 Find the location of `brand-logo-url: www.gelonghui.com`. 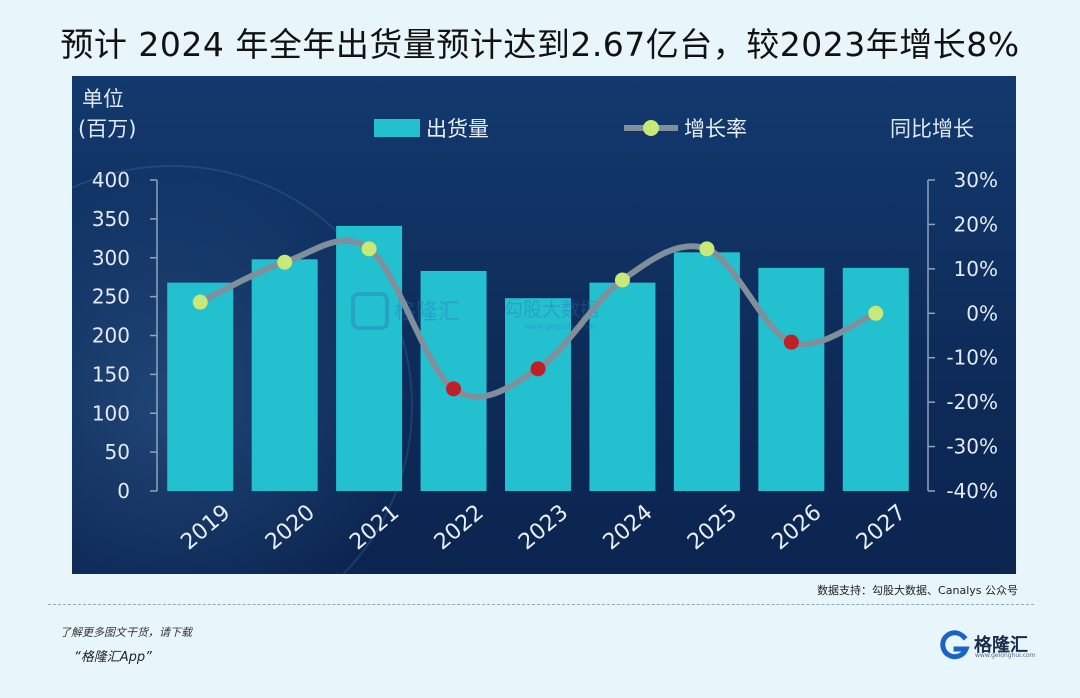

brand-logo-url: www.gelonghui.com is located at coordinates (1005, 655).